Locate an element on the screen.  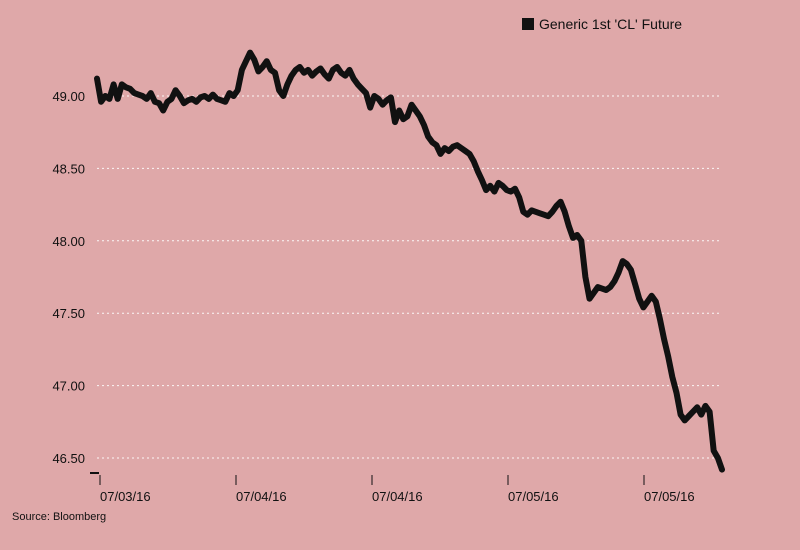
legend-swatch is located at coordinates (528, 24).